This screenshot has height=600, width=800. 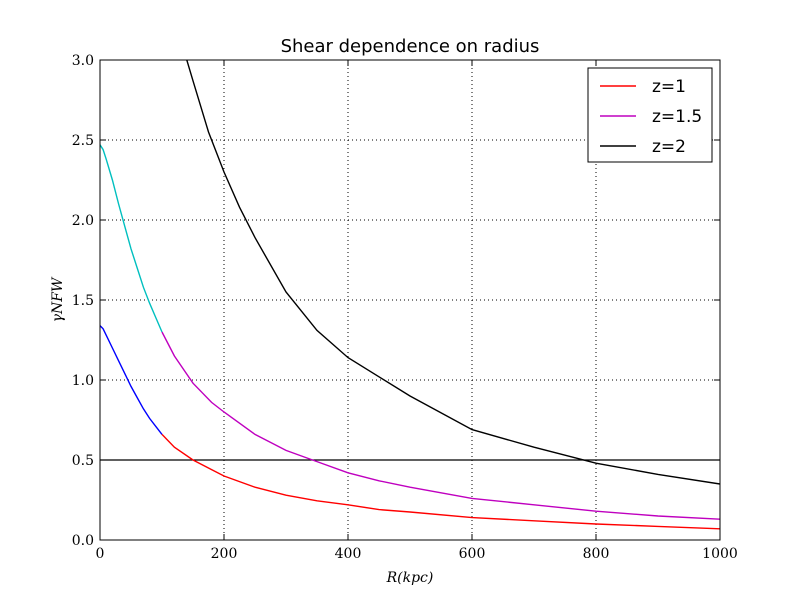 I want to click on y-tick-label: 3.0, so click(x=83, y=61).